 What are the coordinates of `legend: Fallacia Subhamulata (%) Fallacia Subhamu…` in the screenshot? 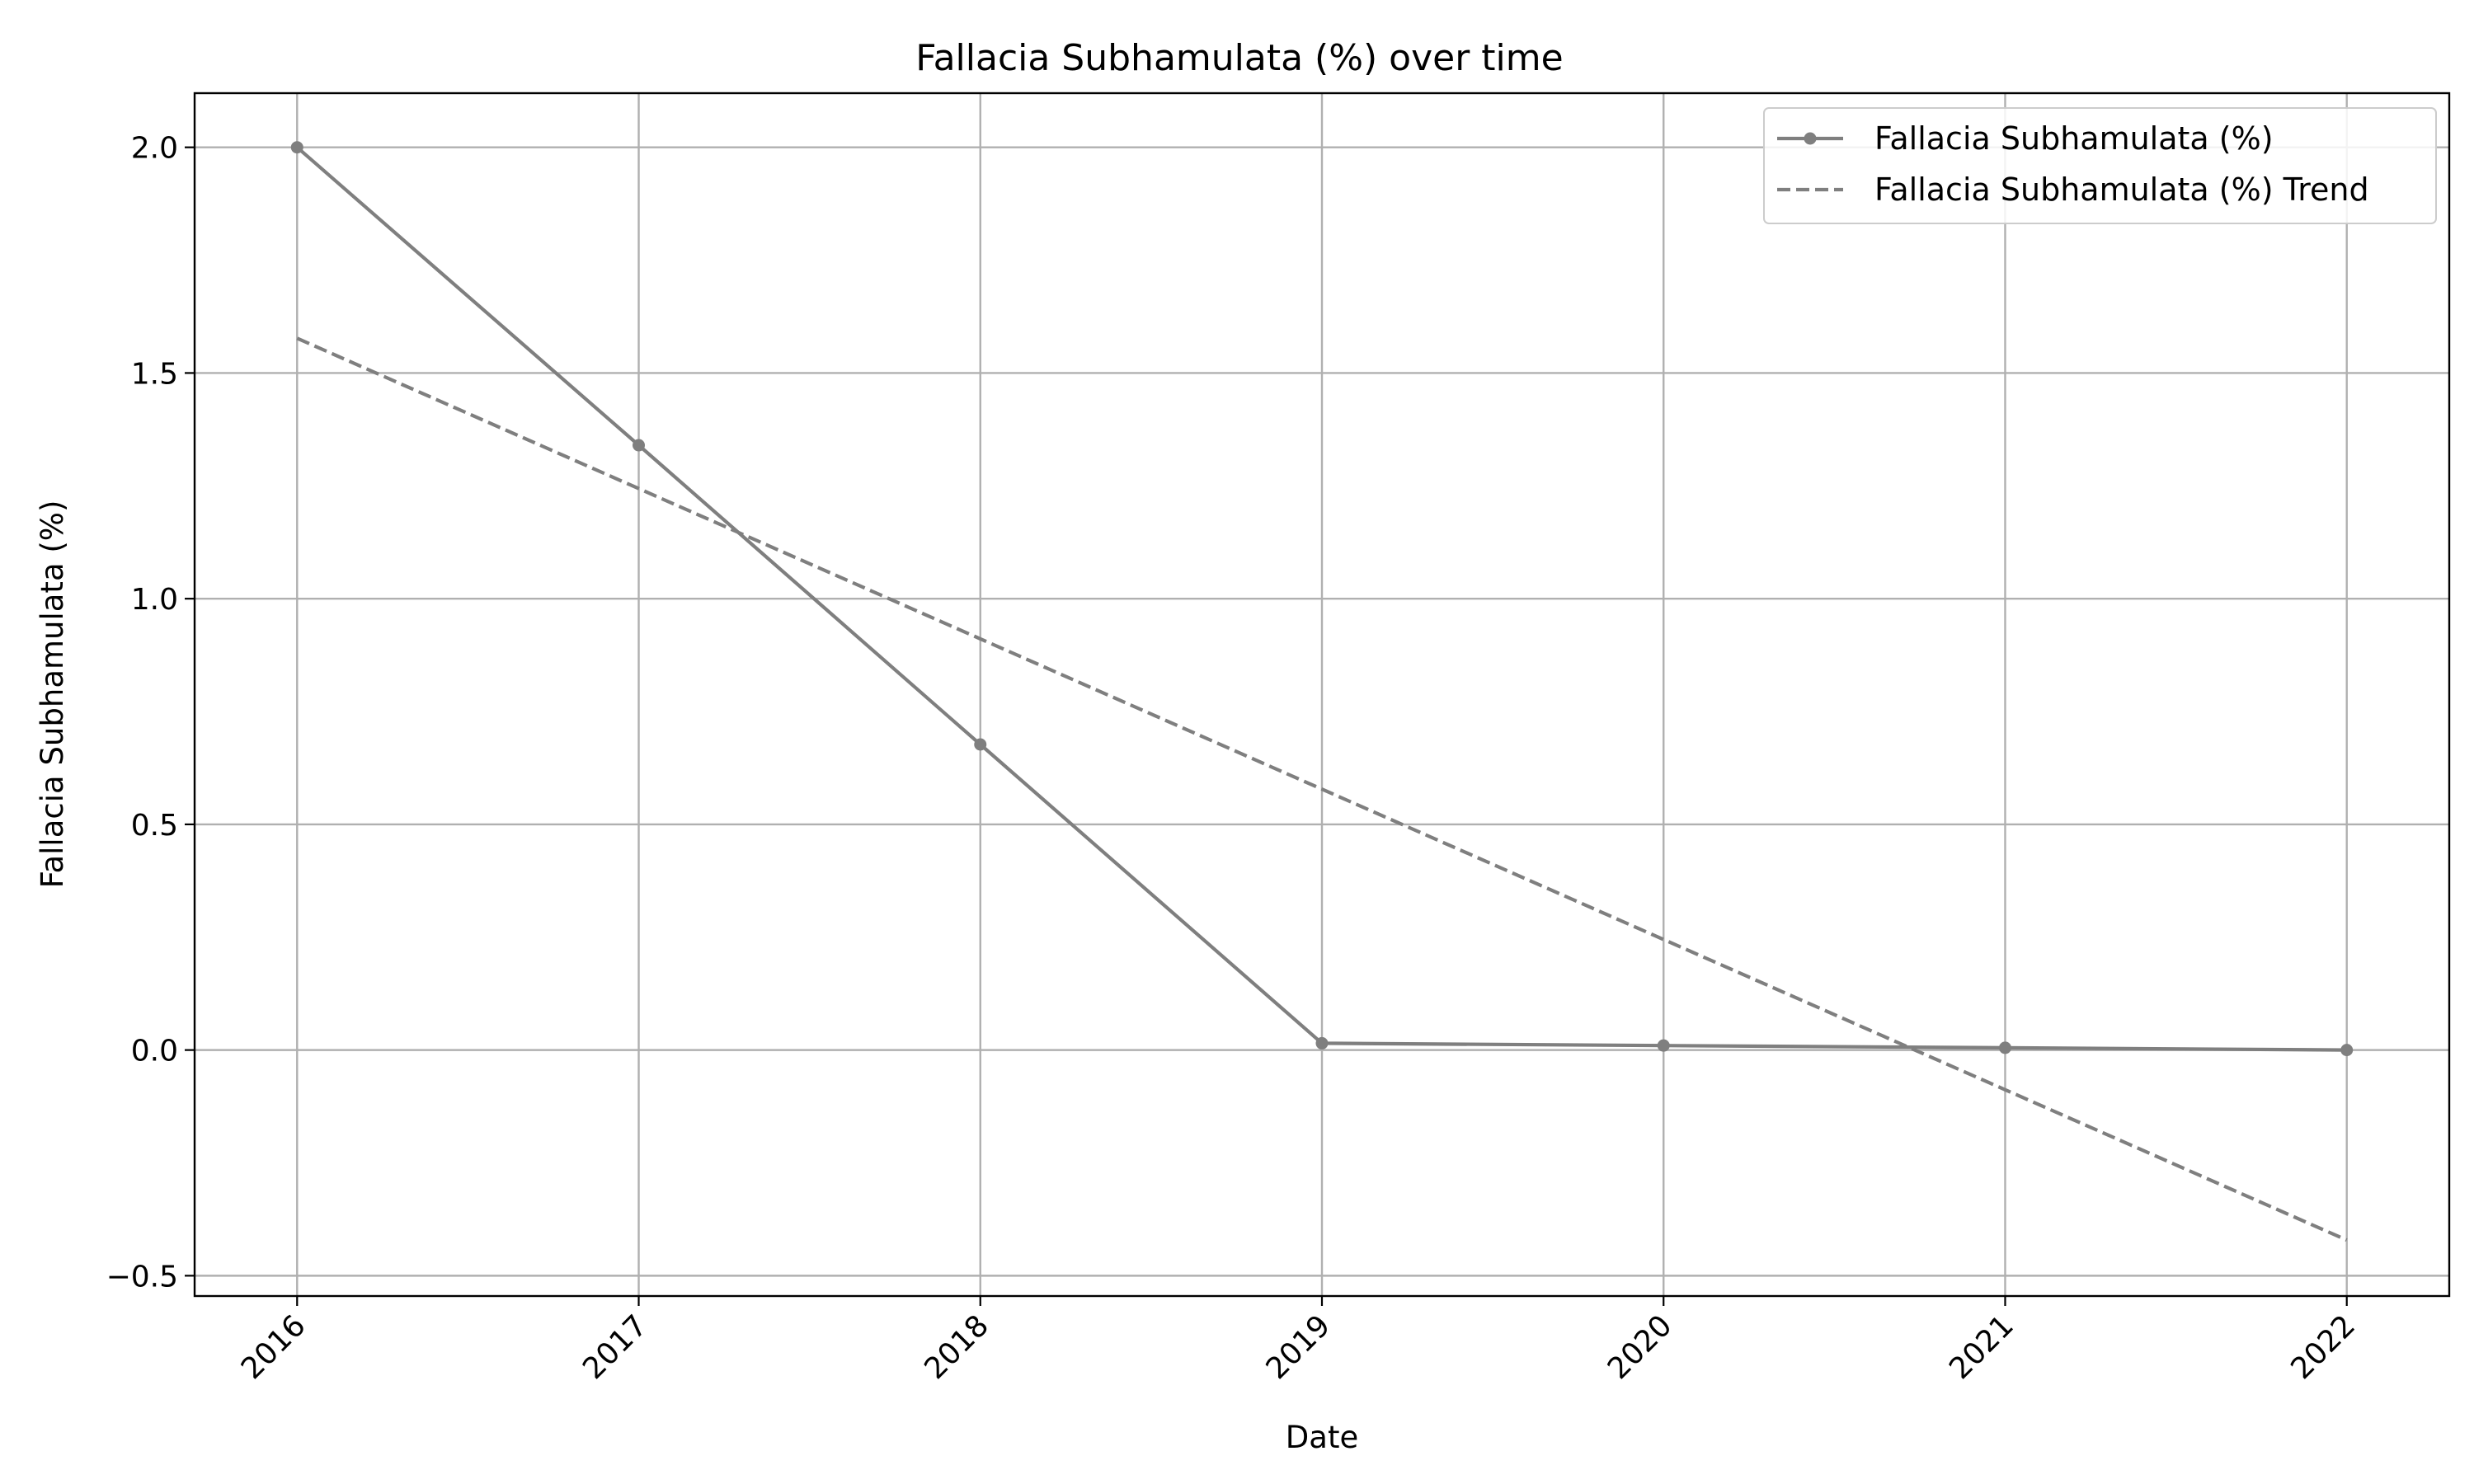 It's located at (2100, 165).